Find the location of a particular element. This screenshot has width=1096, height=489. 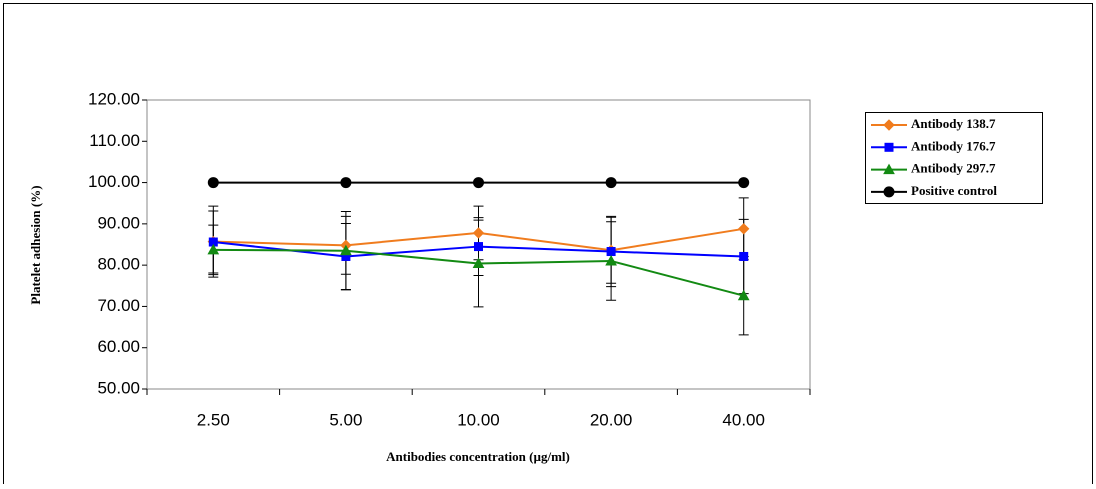

x-tick-label: 5.00 is located at coordinates (345, 419).